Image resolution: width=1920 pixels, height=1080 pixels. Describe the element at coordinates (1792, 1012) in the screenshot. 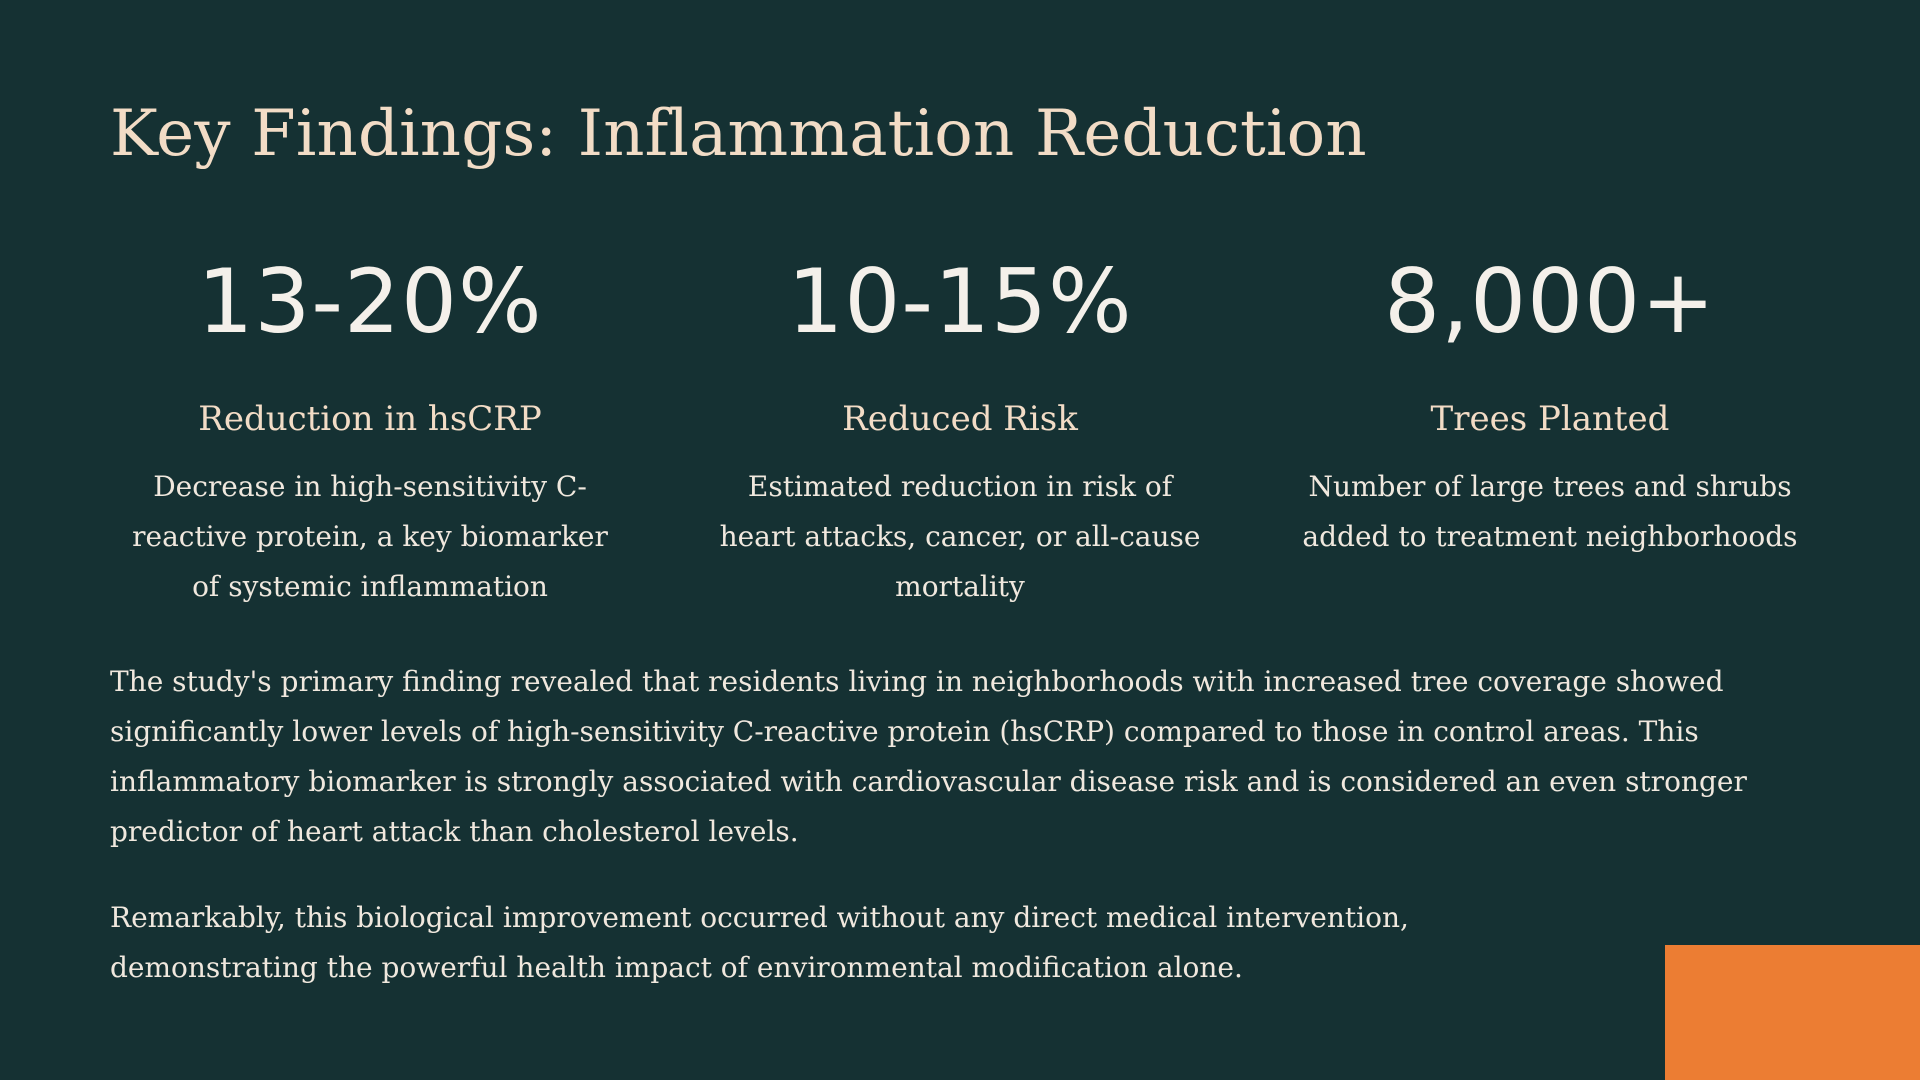

I see `accent-block` at that location.